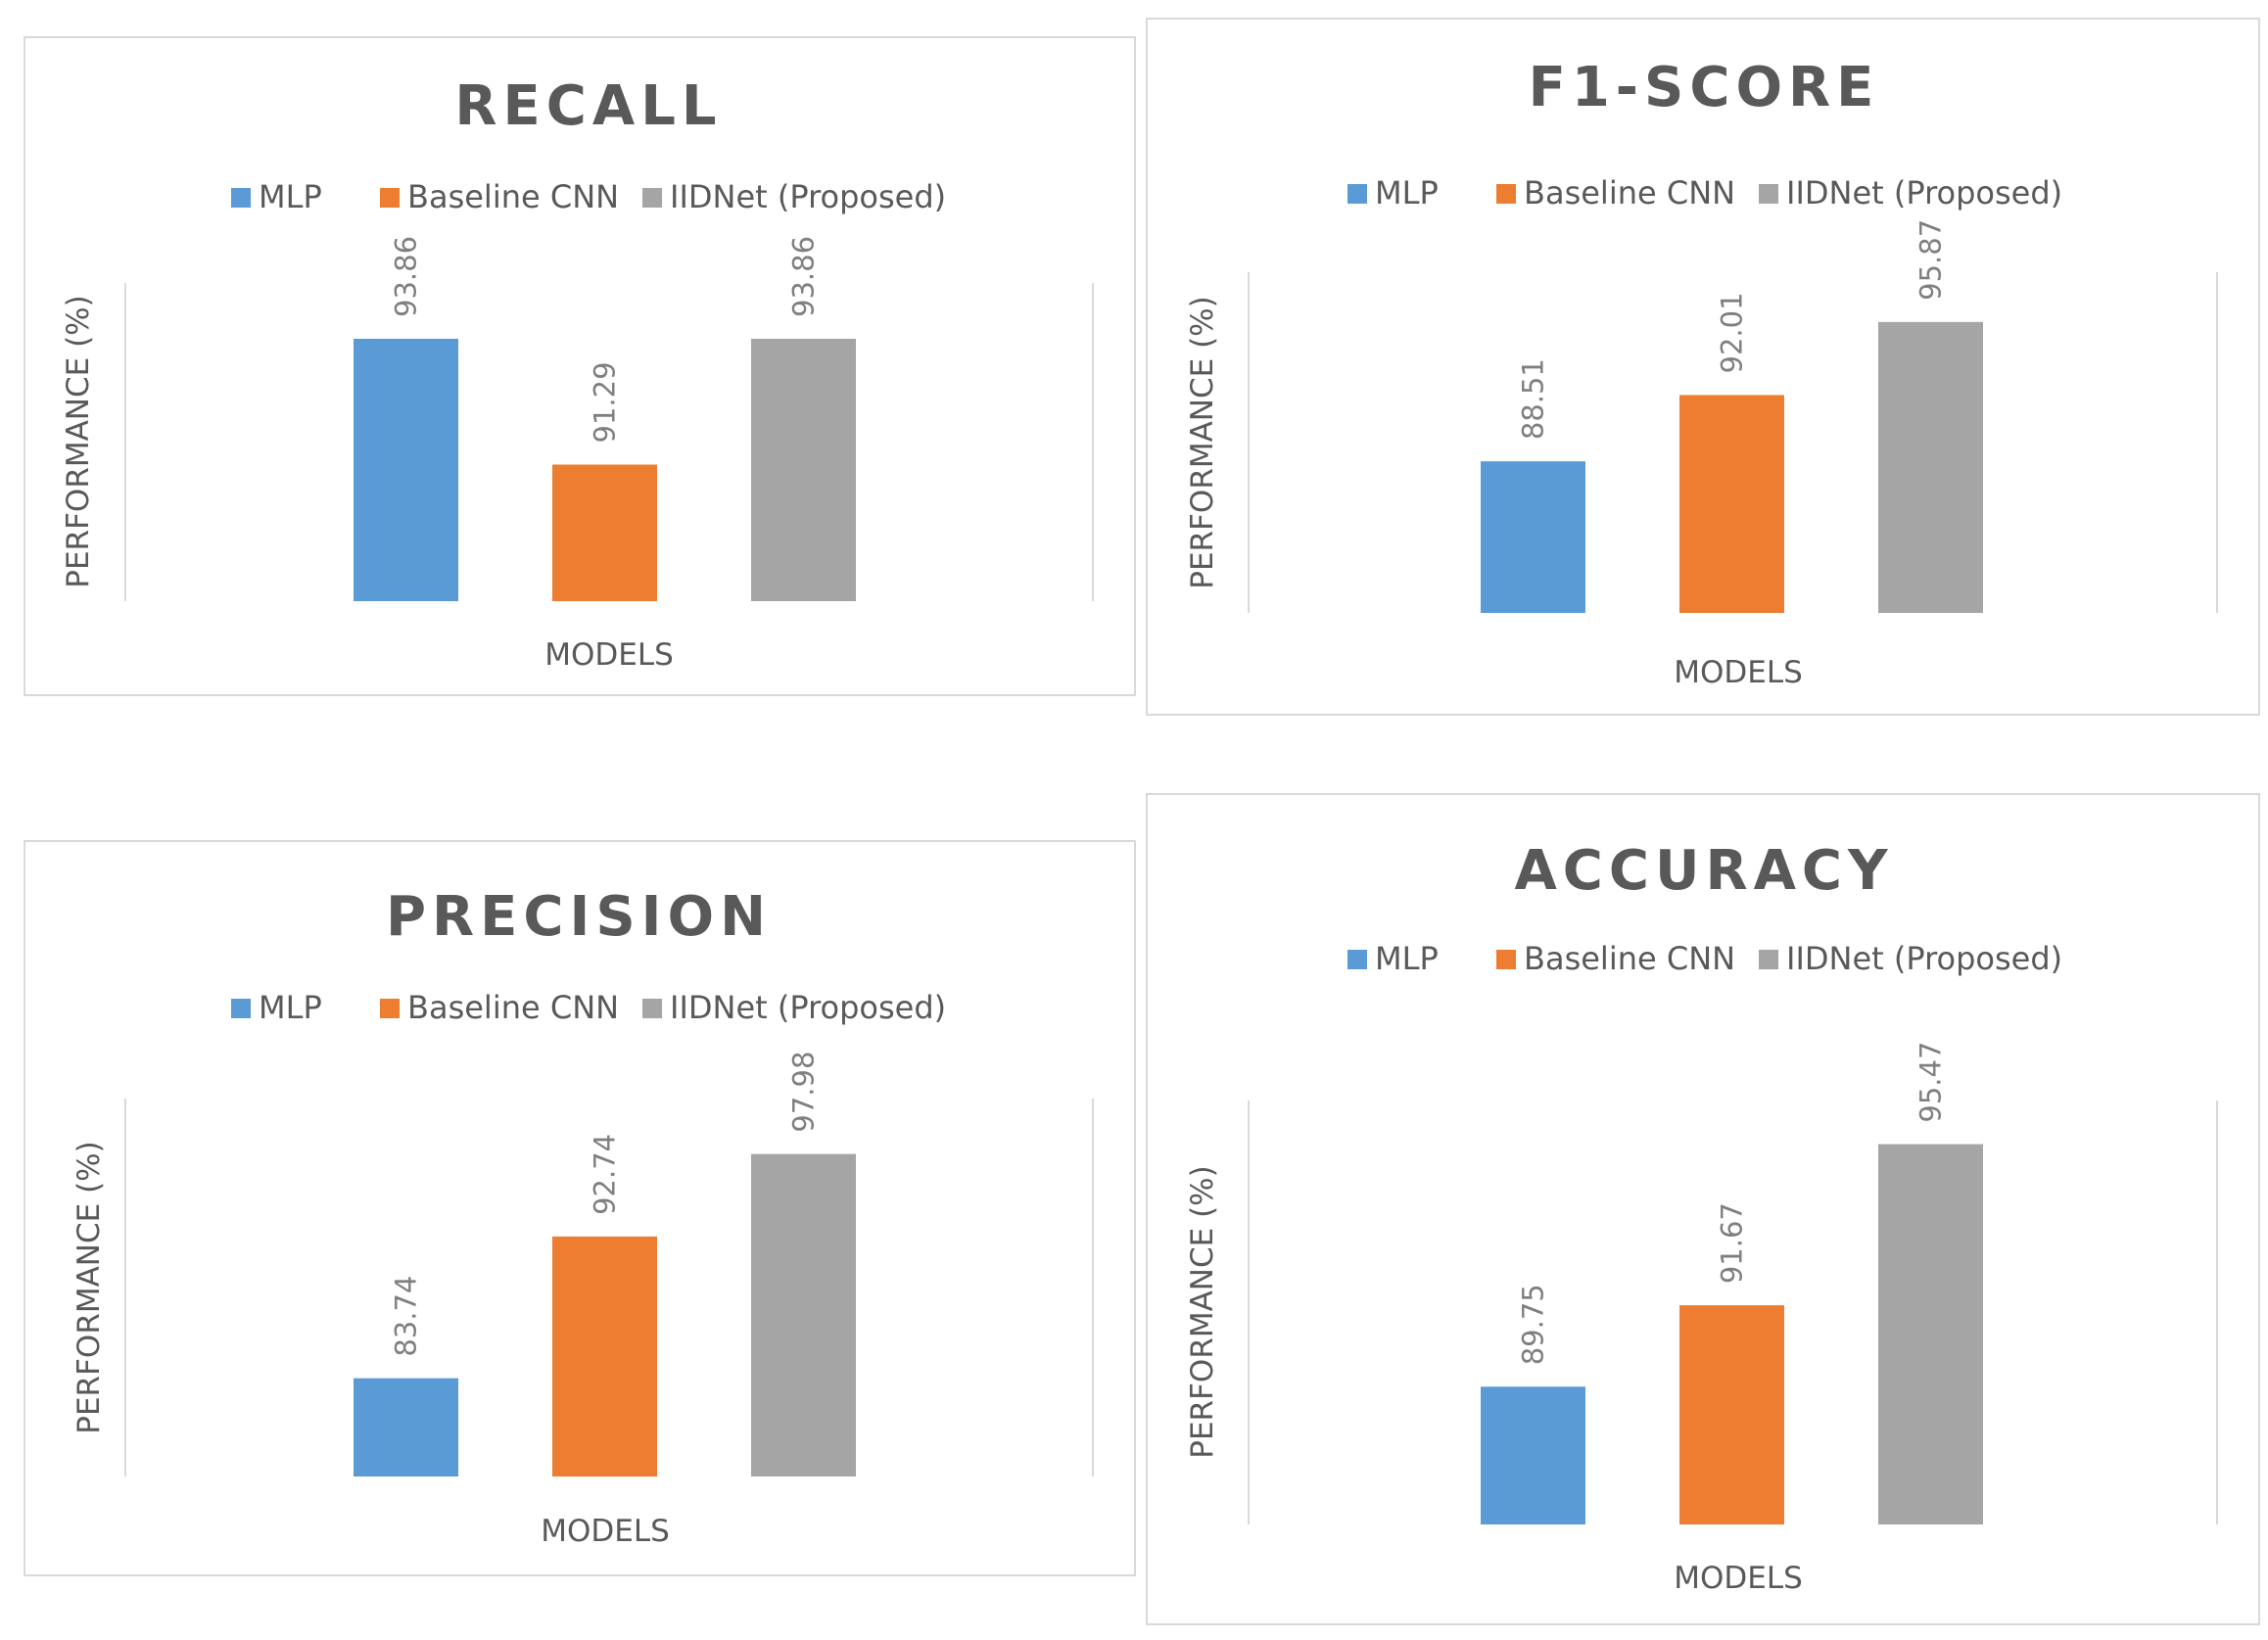  Describe the element at coordinates (588, 106) in the screenshot. I see `chart-title: RECALL` at that location.